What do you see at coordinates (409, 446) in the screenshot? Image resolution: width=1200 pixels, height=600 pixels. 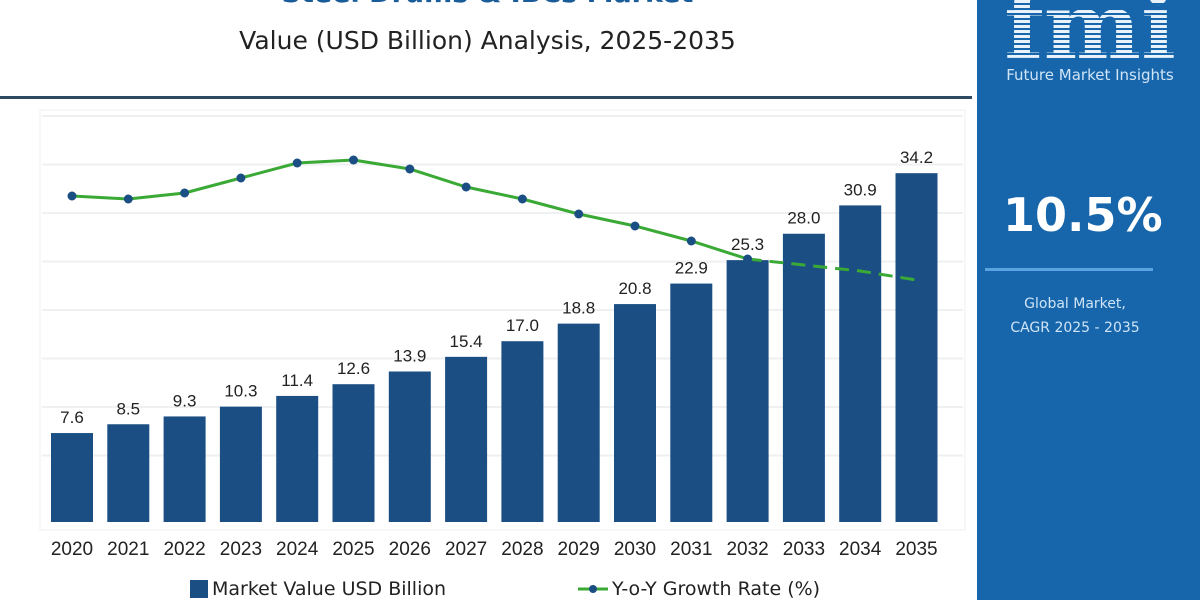 I see `bar-2026` at bounding box center [409, 446].